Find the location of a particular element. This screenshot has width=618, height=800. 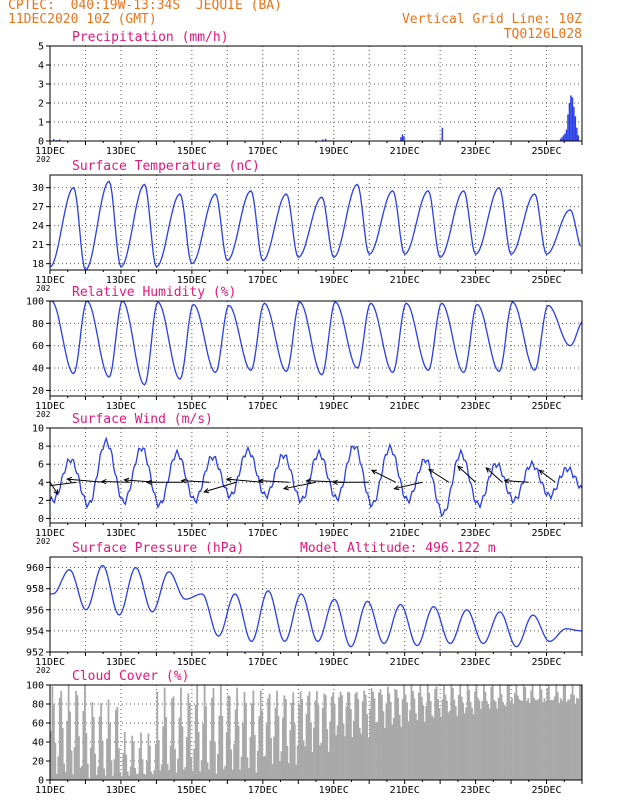

plot-border is located at coordinates (316, 93).